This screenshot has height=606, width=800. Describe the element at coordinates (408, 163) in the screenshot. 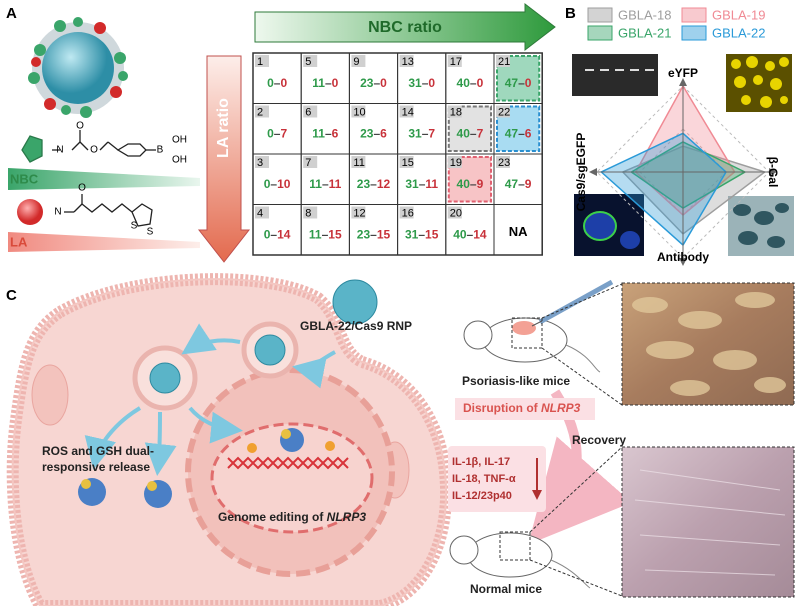

I see `cell-index: 15` at that location.